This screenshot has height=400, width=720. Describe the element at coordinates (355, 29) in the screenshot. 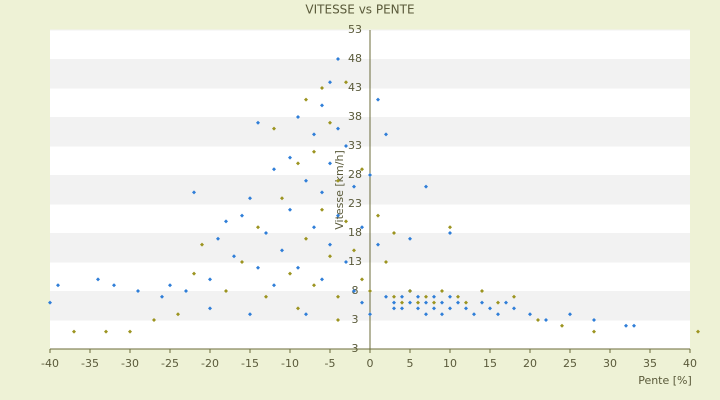

I see `y-tick-label: 53` at that location.